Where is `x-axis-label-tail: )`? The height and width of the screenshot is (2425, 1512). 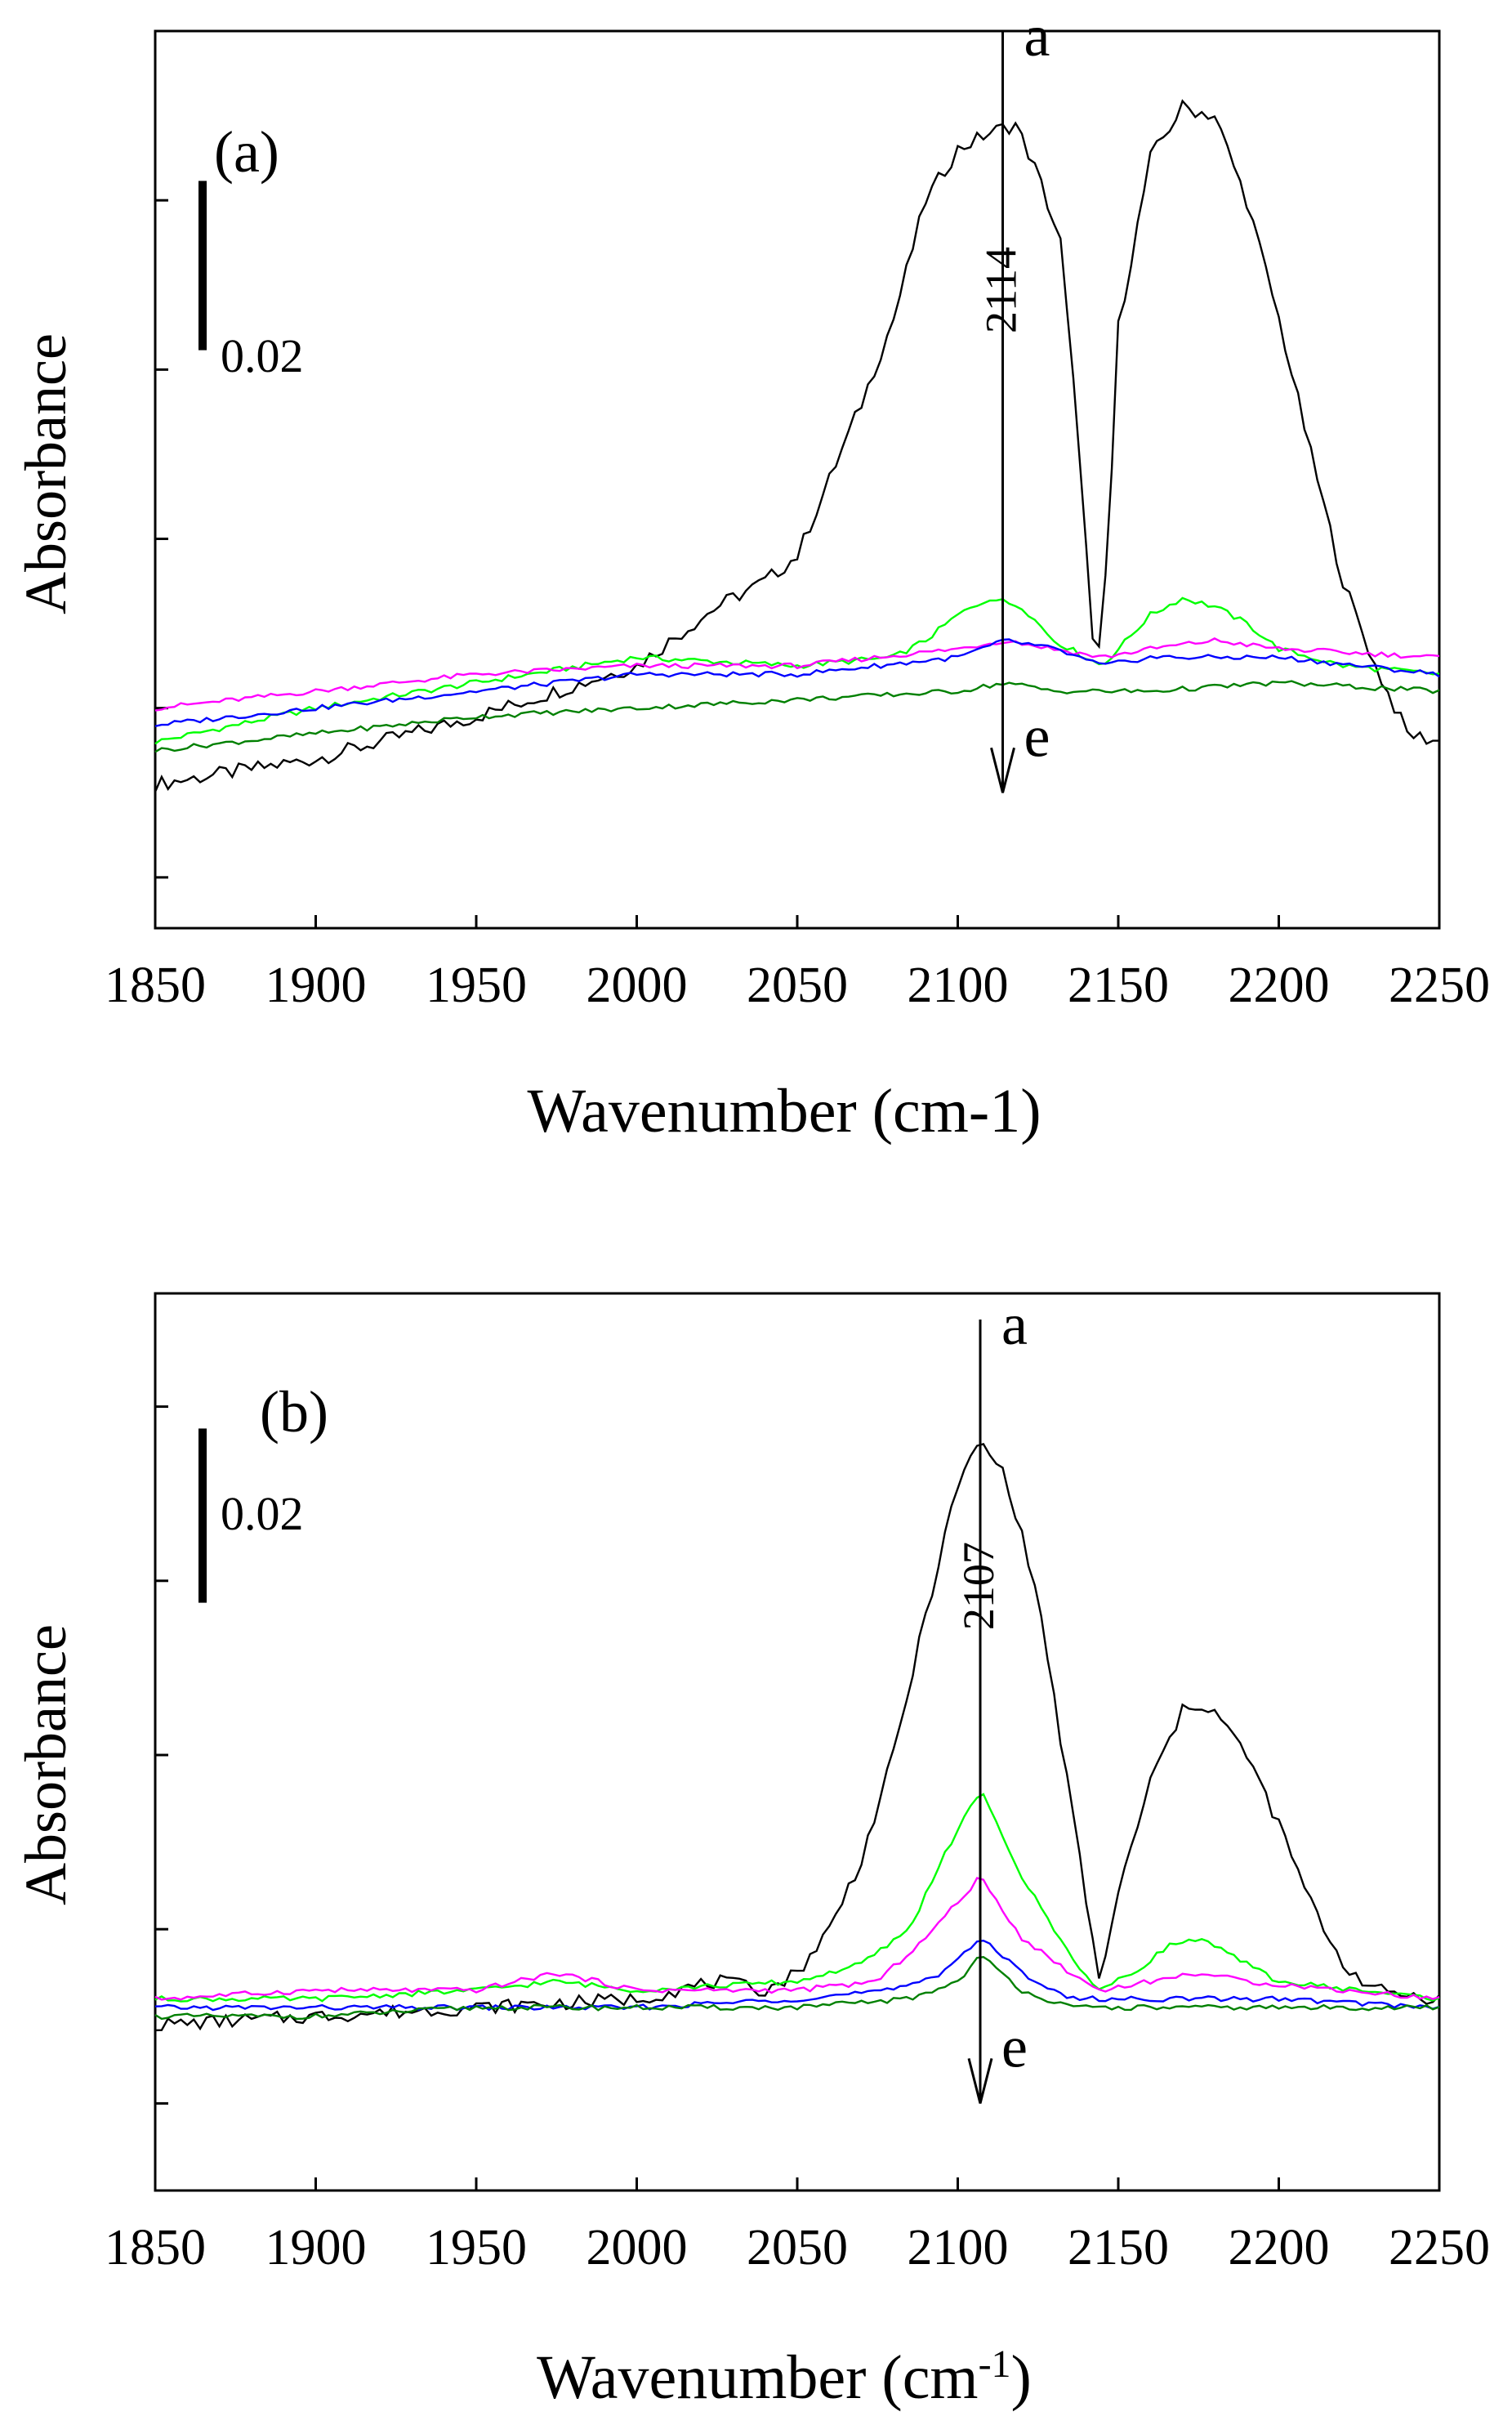
x-axis-label-tail: ) is located at coordinates (1022, 2377).